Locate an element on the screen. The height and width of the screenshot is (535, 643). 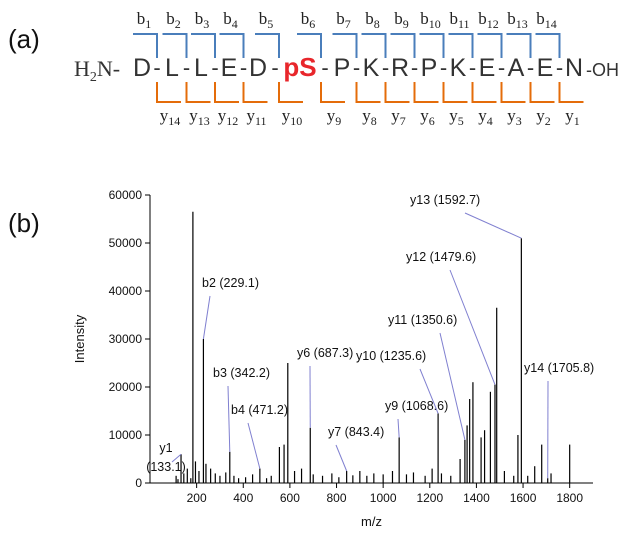
residue: E is located at coordinates (545, 68).